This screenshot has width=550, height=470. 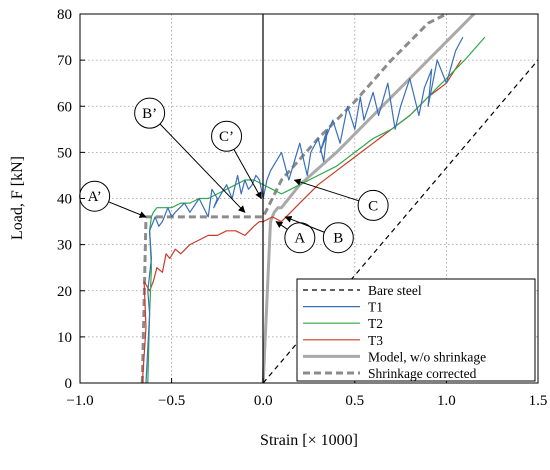 I want to click on annotation-label: C’, so click(x=226, y=137).